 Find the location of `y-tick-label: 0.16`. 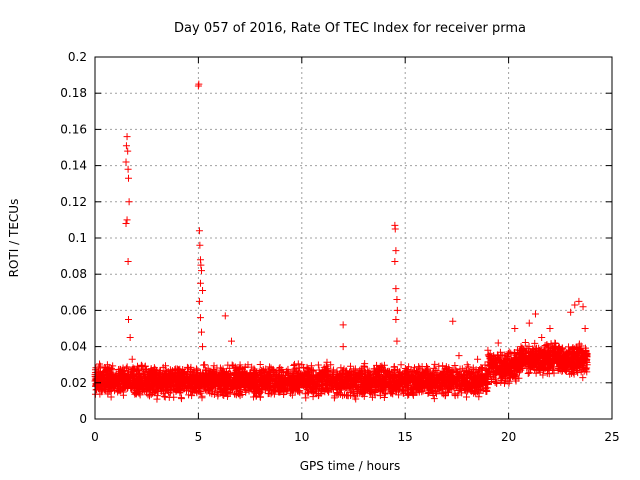

y-tick-label: 0.16 is located at coordinates (73, 129).